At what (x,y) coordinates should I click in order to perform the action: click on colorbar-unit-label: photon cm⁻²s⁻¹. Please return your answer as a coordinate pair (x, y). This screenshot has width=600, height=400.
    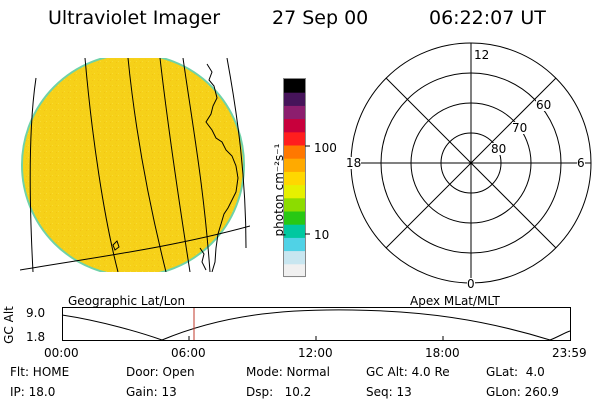
    Looking at the image, I should click on (279, 190).